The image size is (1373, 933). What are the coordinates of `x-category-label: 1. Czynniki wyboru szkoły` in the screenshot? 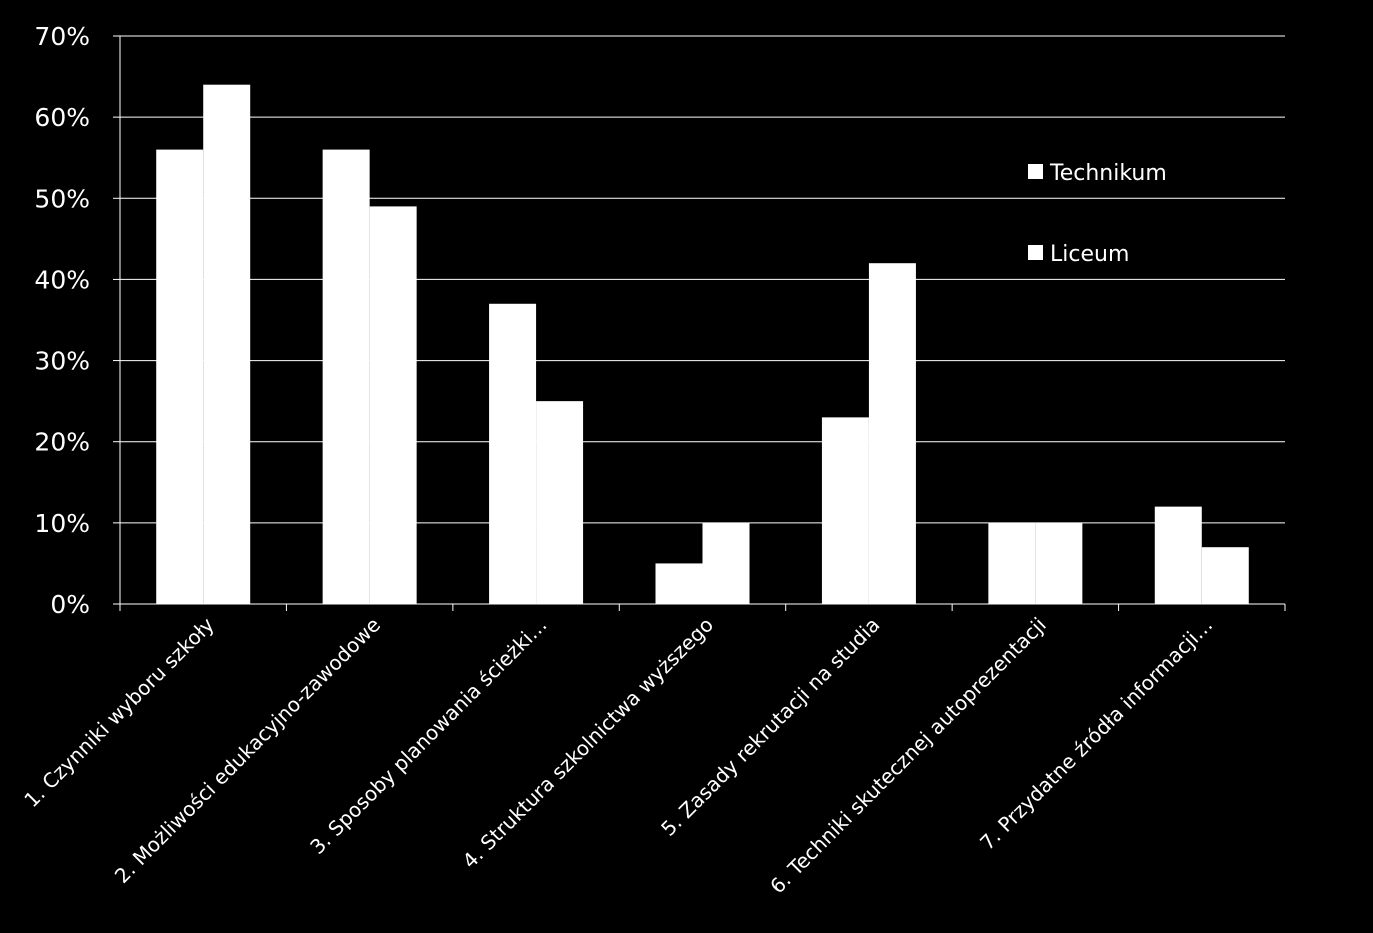 It's located at (119, 712).